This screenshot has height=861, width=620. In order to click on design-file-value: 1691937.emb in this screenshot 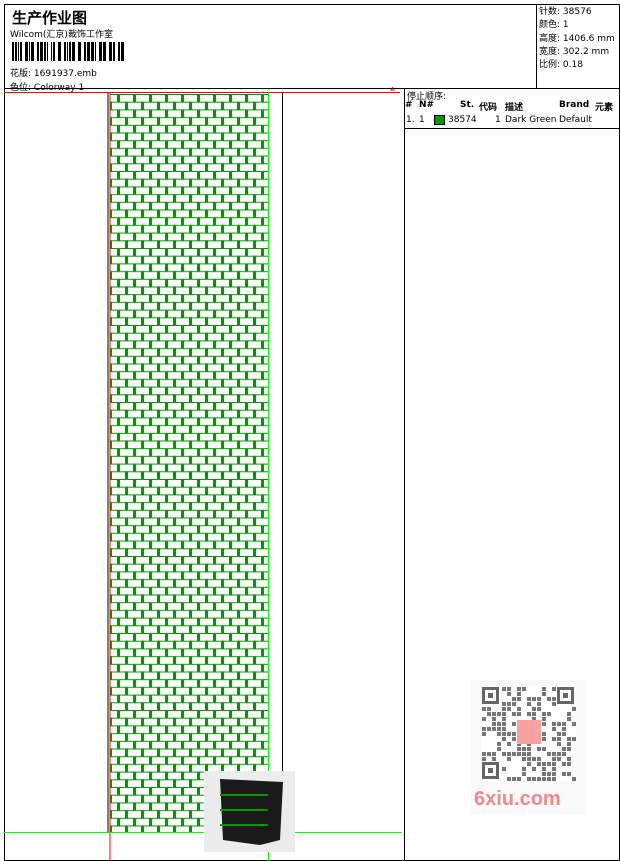, I will do `click(65, 74)`.